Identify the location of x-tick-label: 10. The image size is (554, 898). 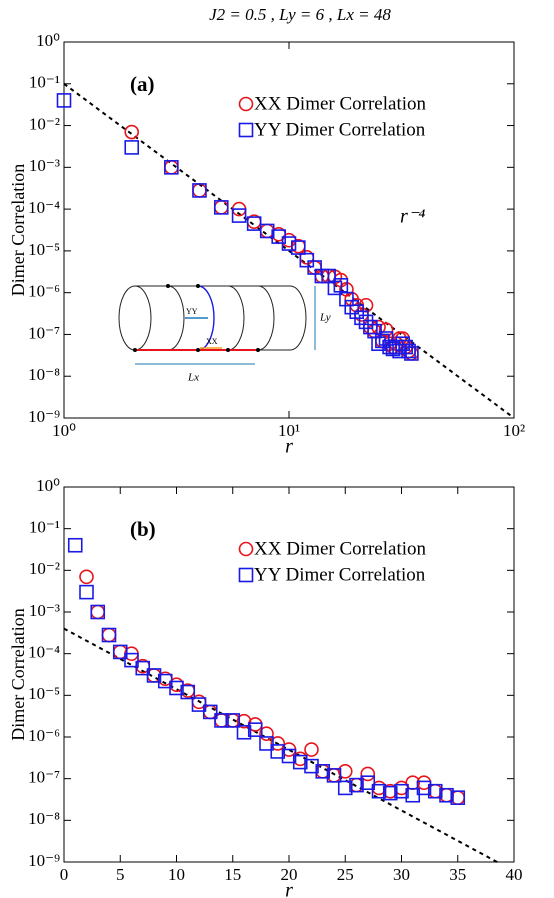
(176, 874).